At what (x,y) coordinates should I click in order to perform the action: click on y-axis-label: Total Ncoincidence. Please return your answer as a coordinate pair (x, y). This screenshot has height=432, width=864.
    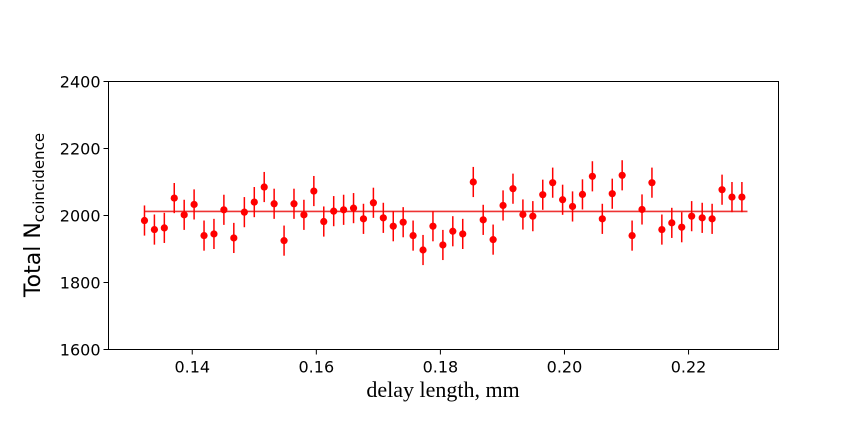
    Looking at the image, I should click on (34, 215).